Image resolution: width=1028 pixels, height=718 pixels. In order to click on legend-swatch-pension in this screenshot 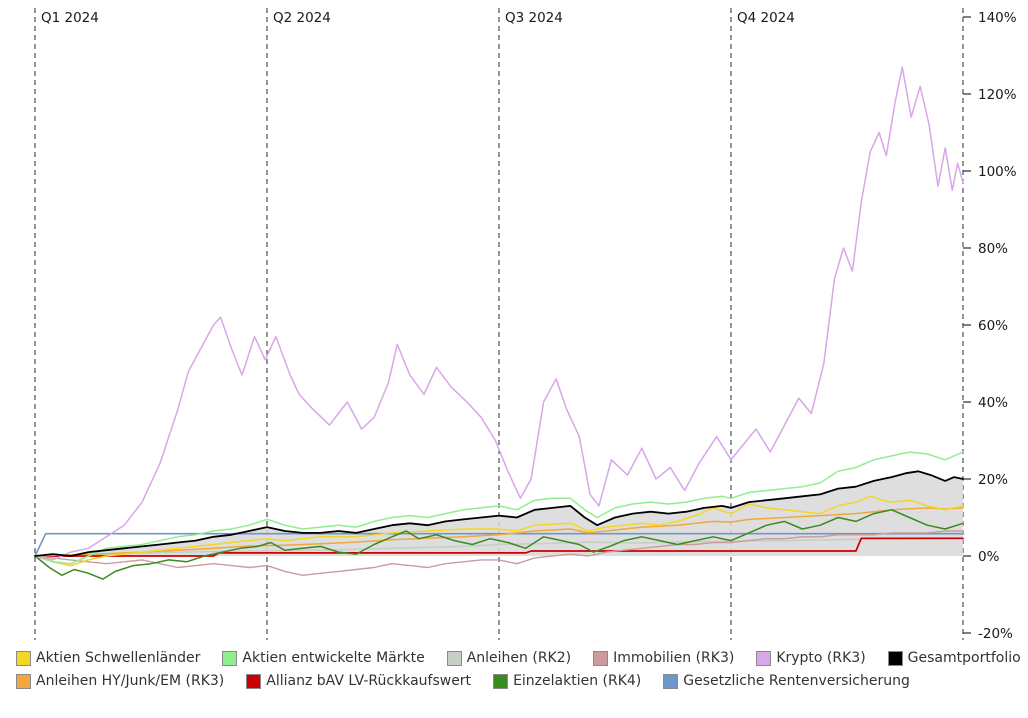, I will do `click(671, 681)`.